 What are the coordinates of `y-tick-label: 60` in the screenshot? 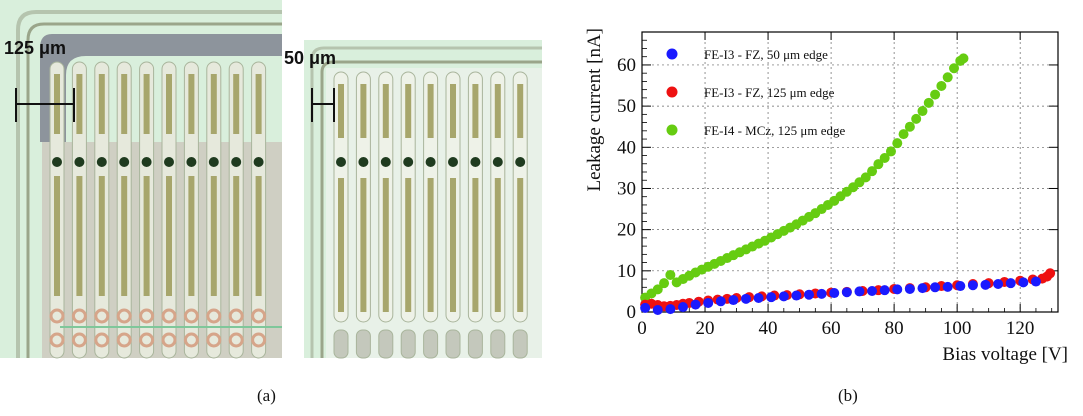 It's located at (626, 65).